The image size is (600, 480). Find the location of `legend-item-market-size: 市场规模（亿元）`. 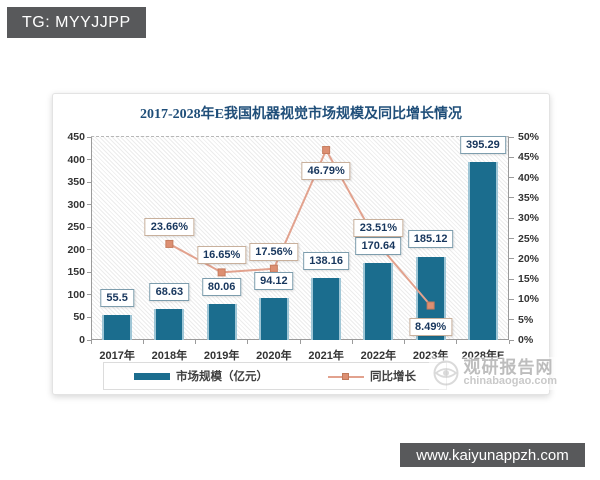

legend-item-market-size: 市场规模（亿元） is located at coordinates (201, 376).